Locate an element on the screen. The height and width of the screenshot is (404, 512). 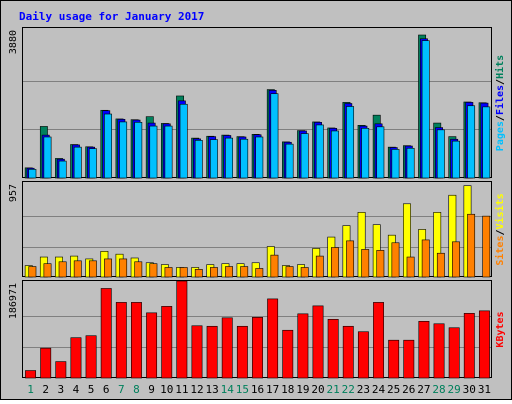
x-tick-label: 22 is located at coordinates (348, 389).